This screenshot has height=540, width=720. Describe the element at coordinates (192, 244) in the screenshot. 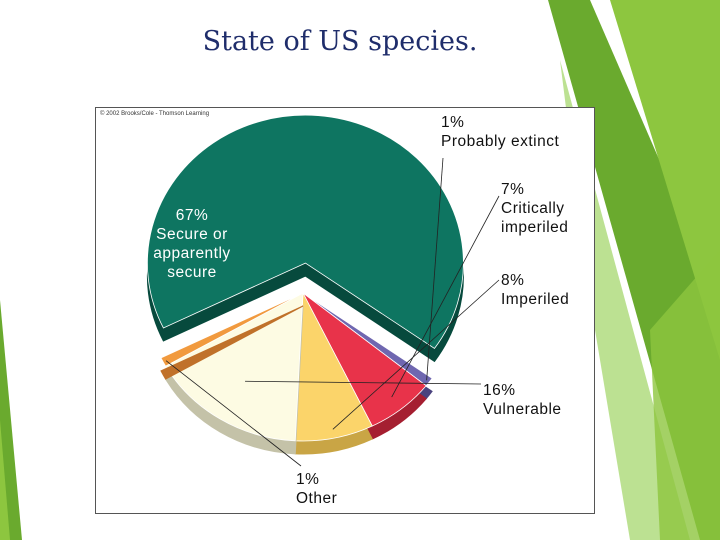

I see `slice-label-secure: 67% Secure or apparently secure` at that location.